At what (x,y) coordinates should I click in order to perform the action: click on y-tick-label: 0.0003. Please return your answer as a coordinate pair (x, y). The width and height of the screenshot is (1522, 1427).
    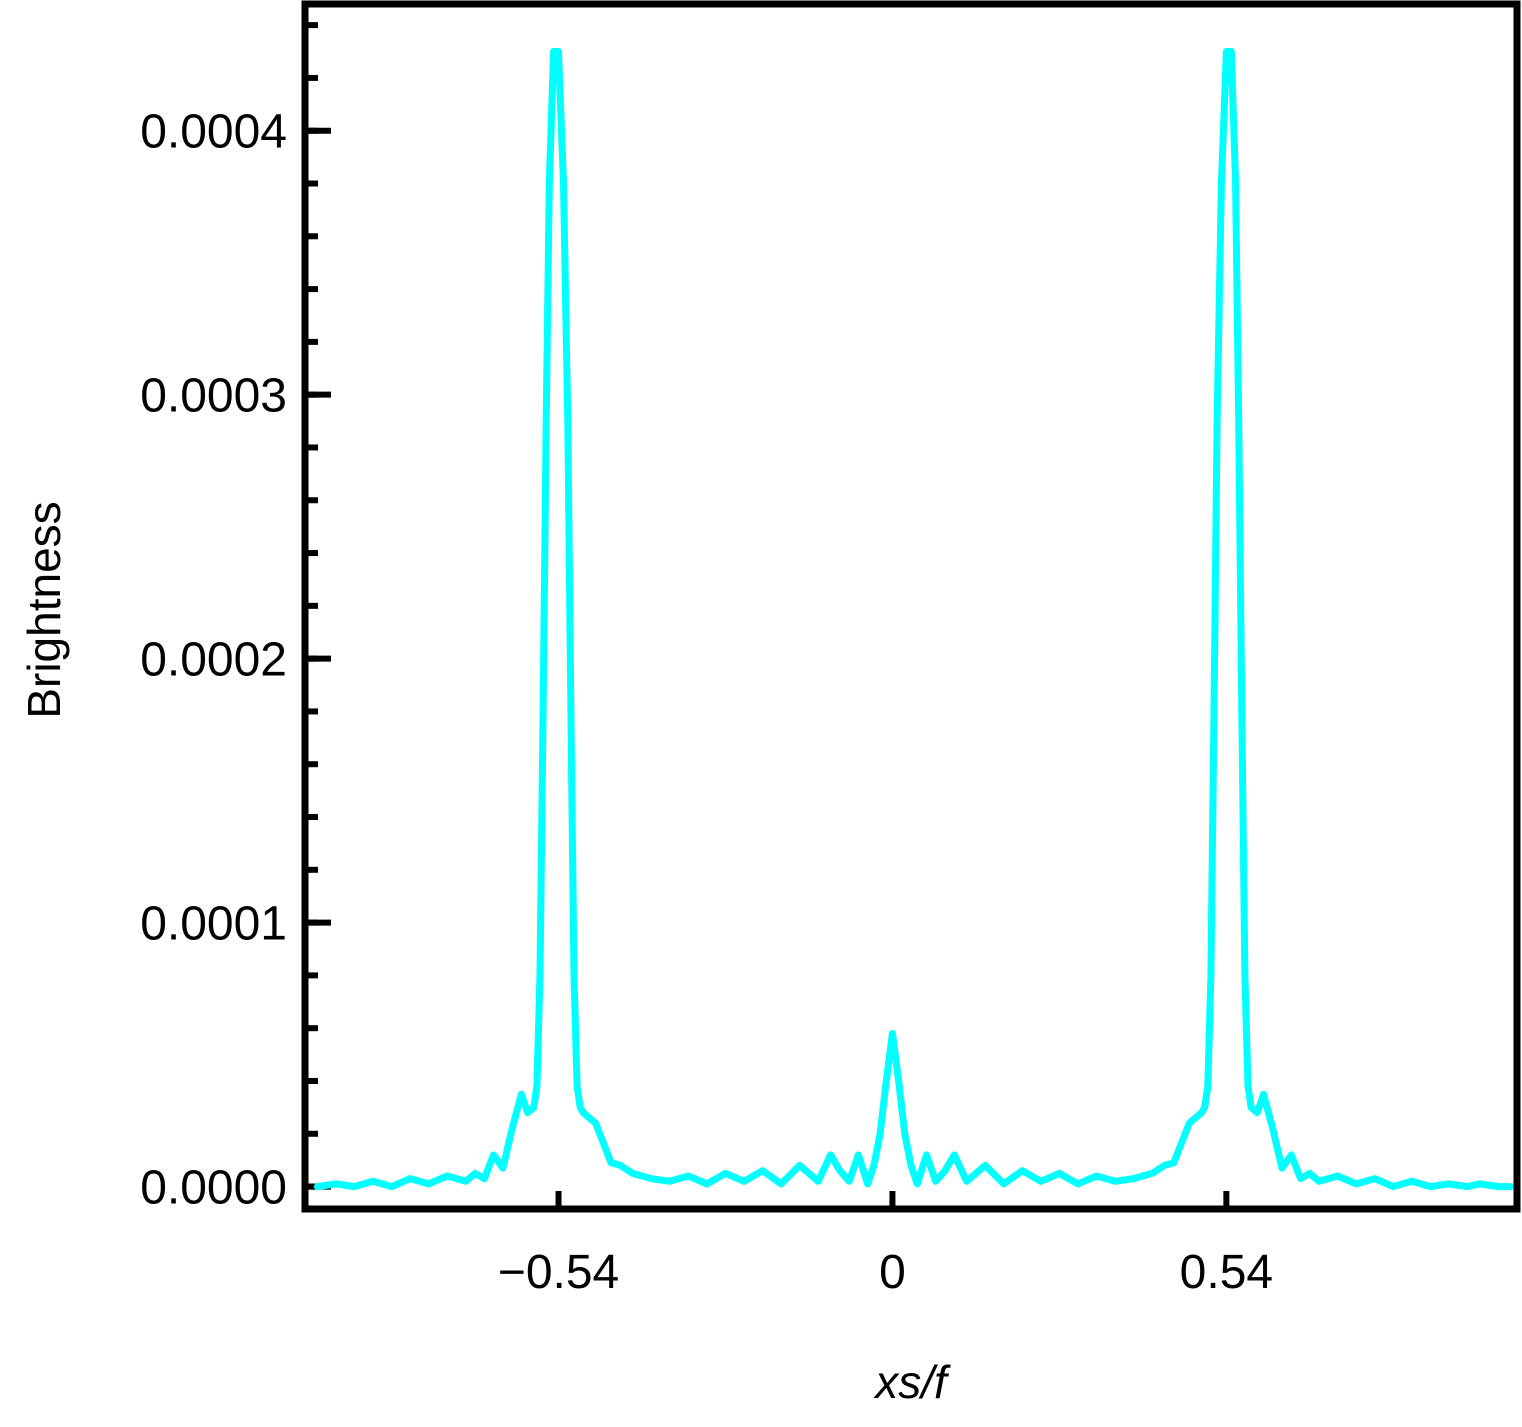
    Looking at the image, I should click on (213, 396).